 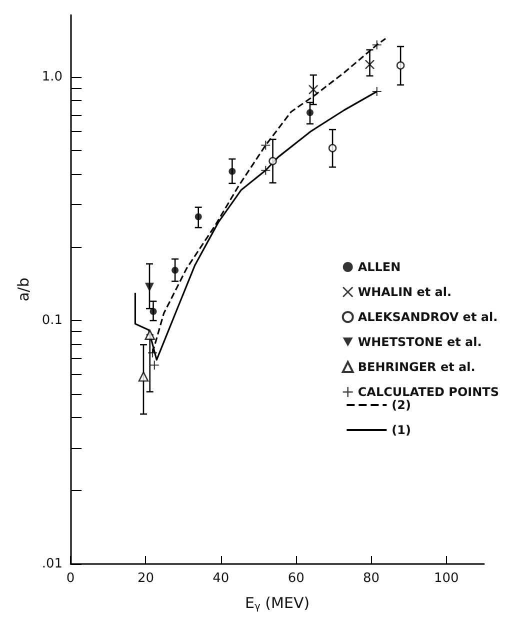 I want to click on legend-label: BEHRINGER et al., so click(x=417, y=367).